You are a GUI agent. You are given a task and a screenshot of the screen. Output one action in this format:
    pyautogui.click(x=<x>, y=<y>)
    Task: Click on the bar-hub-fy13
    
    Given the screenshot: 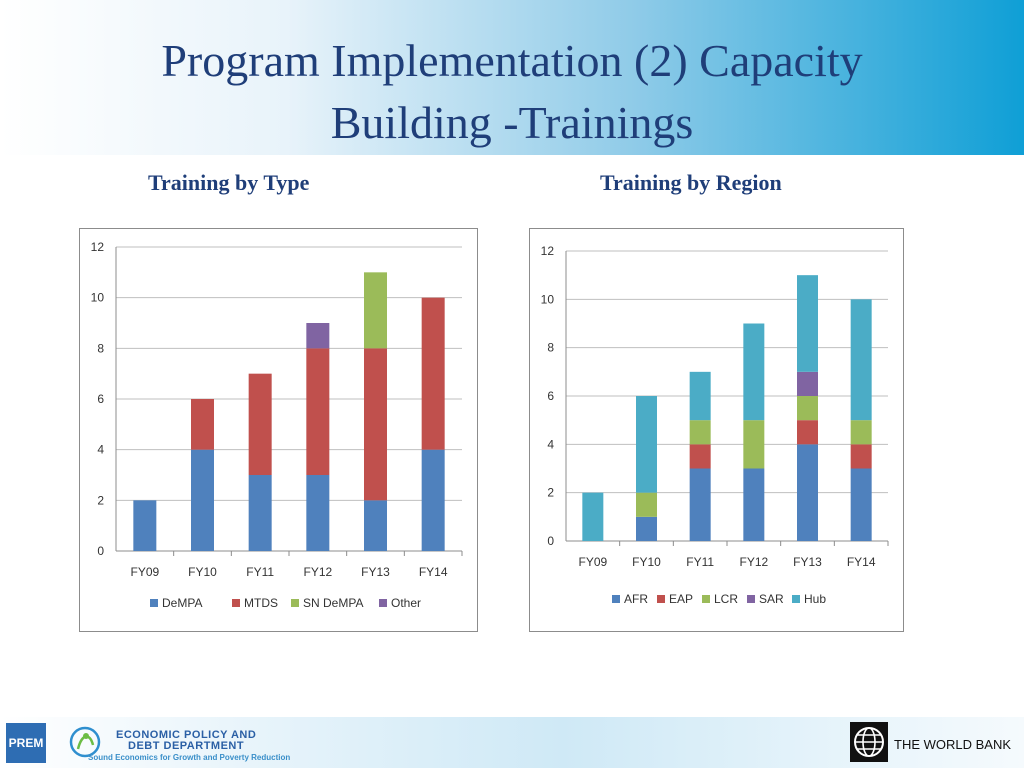 What is the action you would take?
    pyautogui.click(x=807, y=323)
    